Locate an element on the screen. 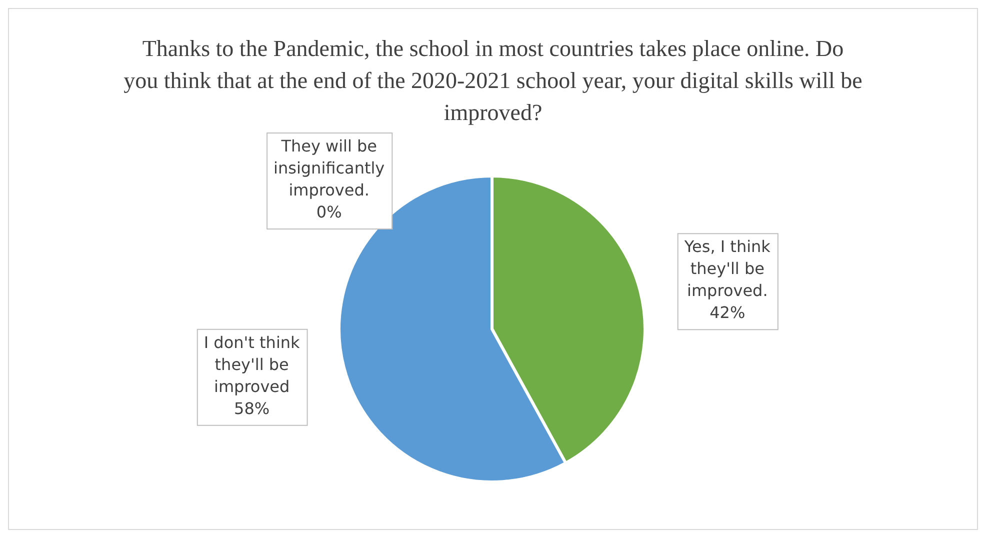 This screenshot has width=984, height=547. data-label: 58% is located at coordinates (252, 408).